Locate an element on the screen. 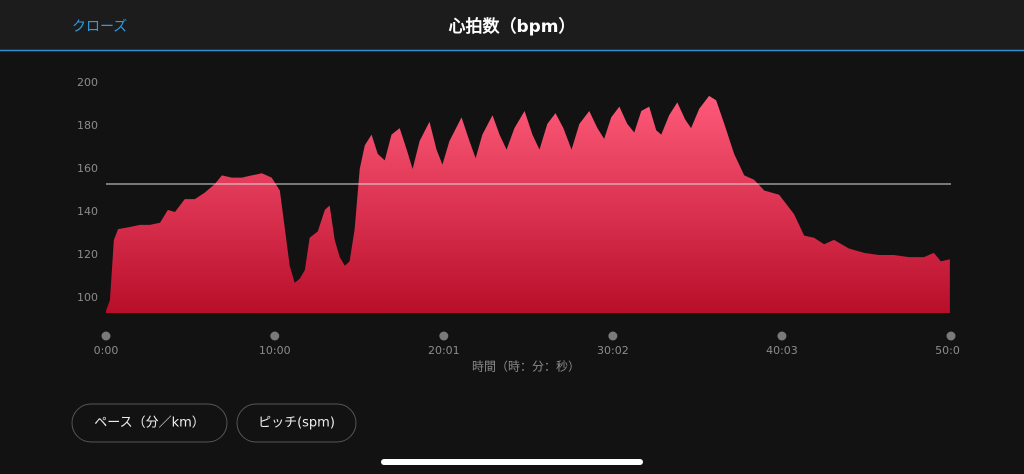 This screenshot has height=474, width=1024. x-tick-label: 40:03 is located at coordinates (782, 350).